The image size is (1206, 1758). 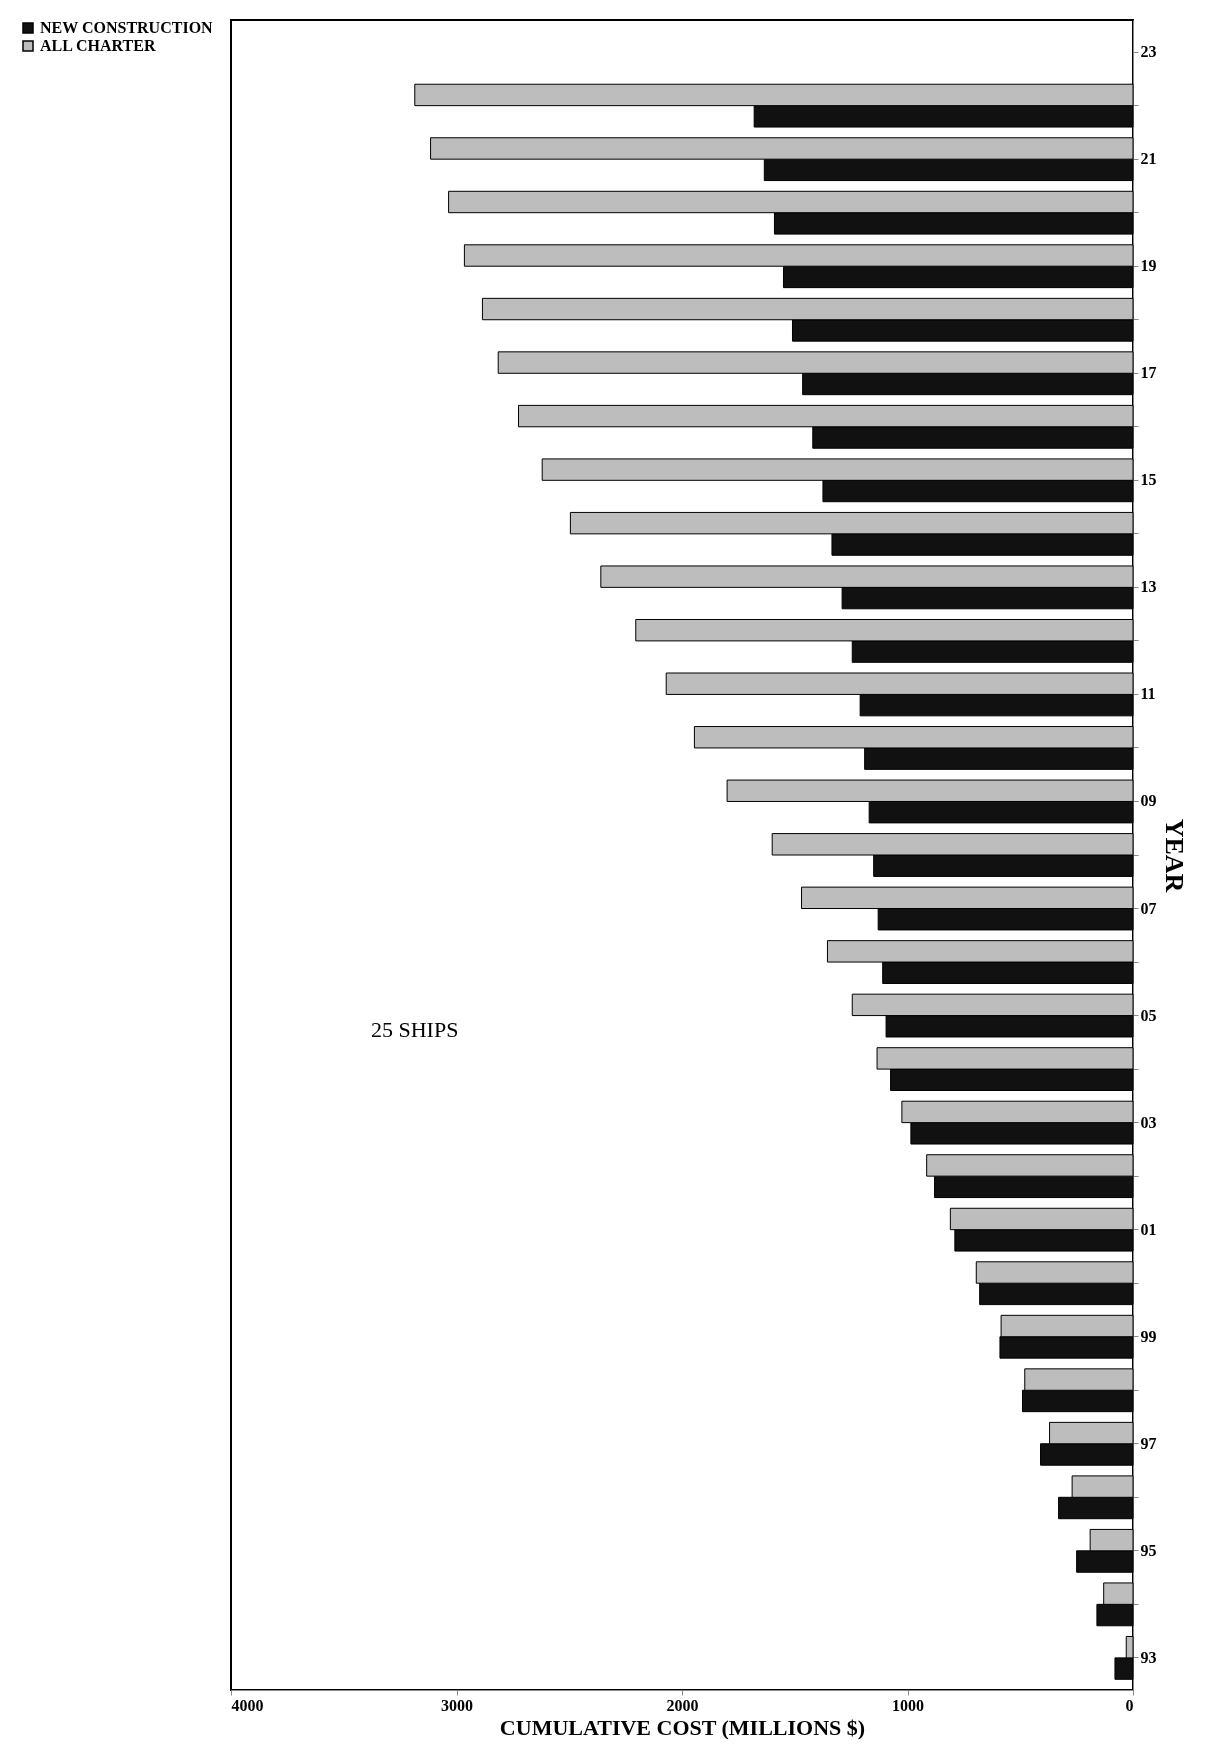 I want to click on y-tick-label: 13, so click(x=1148, y=587).